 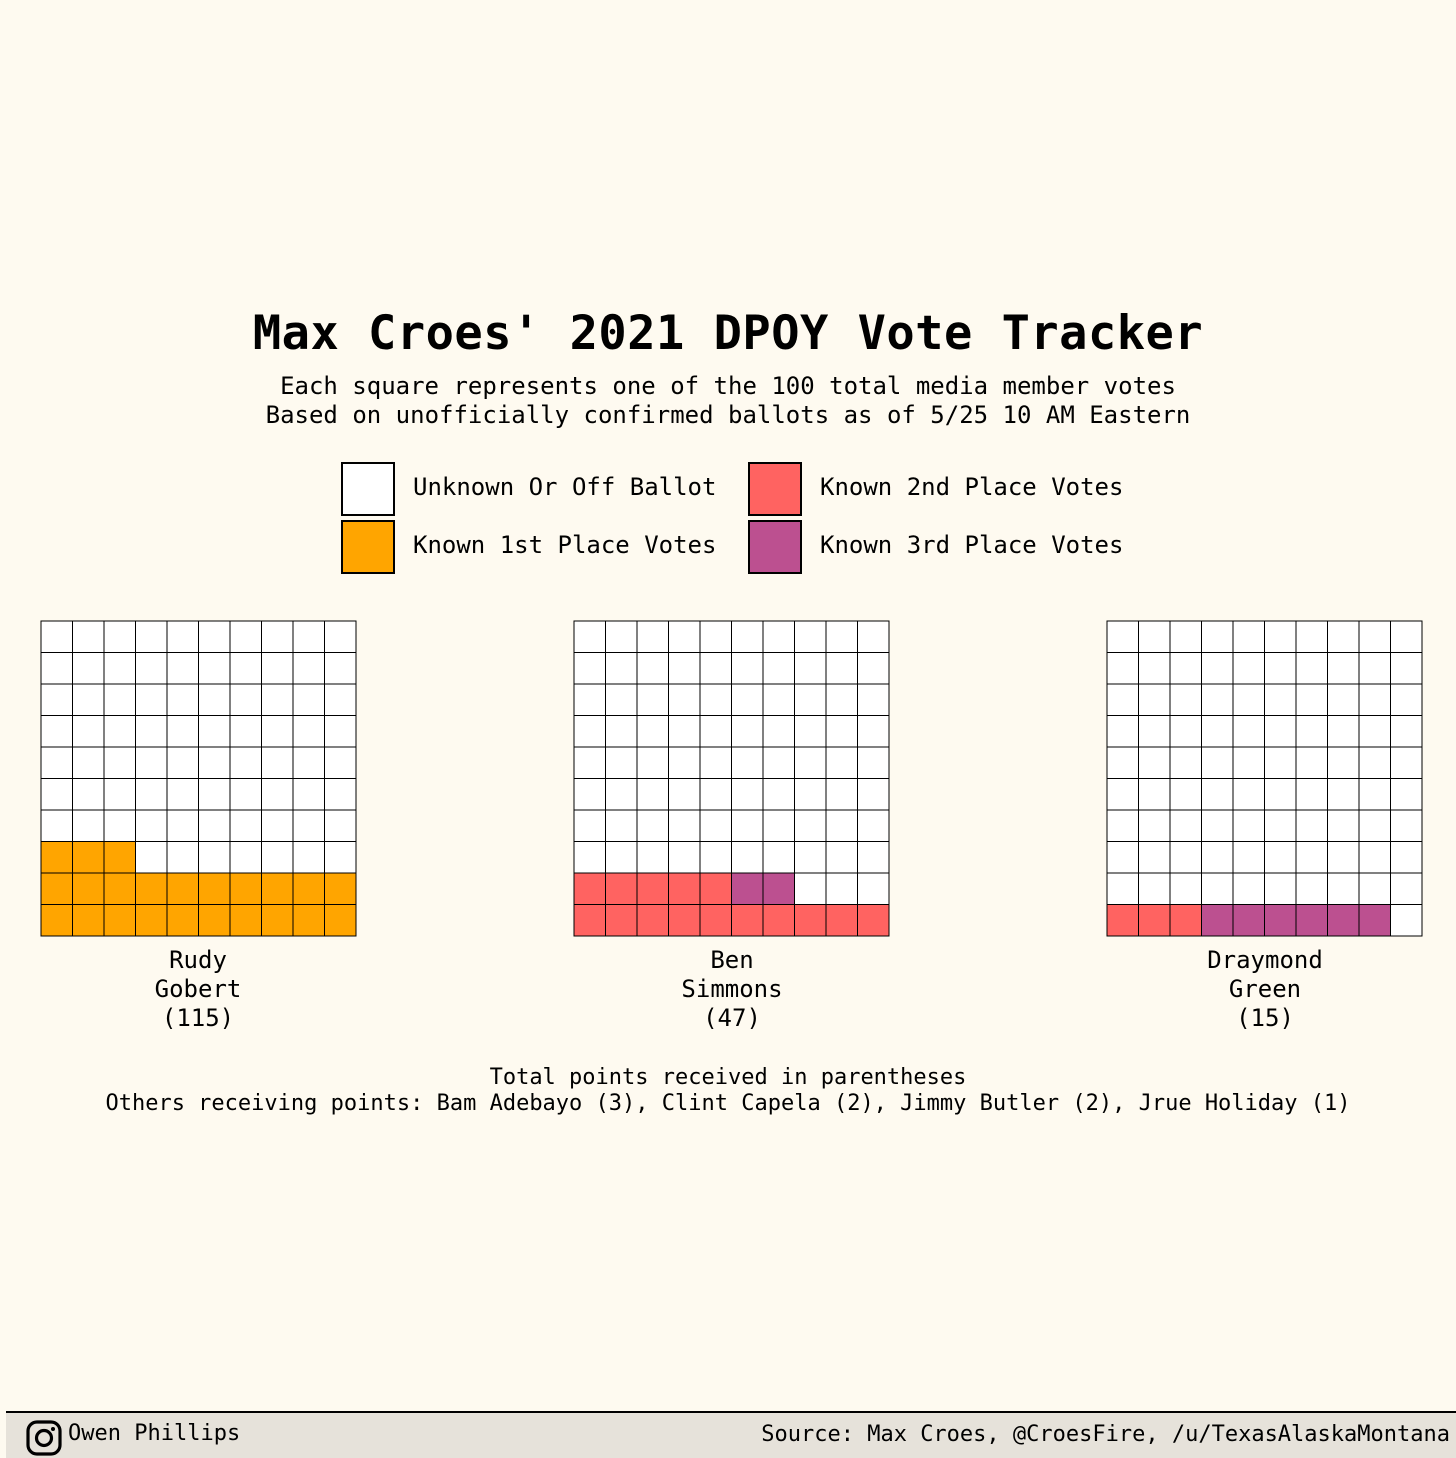 What do you see at coordinates (198, 1018) in the screenshot?
I see `player-points: (115)` at bounding box center [198, 1018].